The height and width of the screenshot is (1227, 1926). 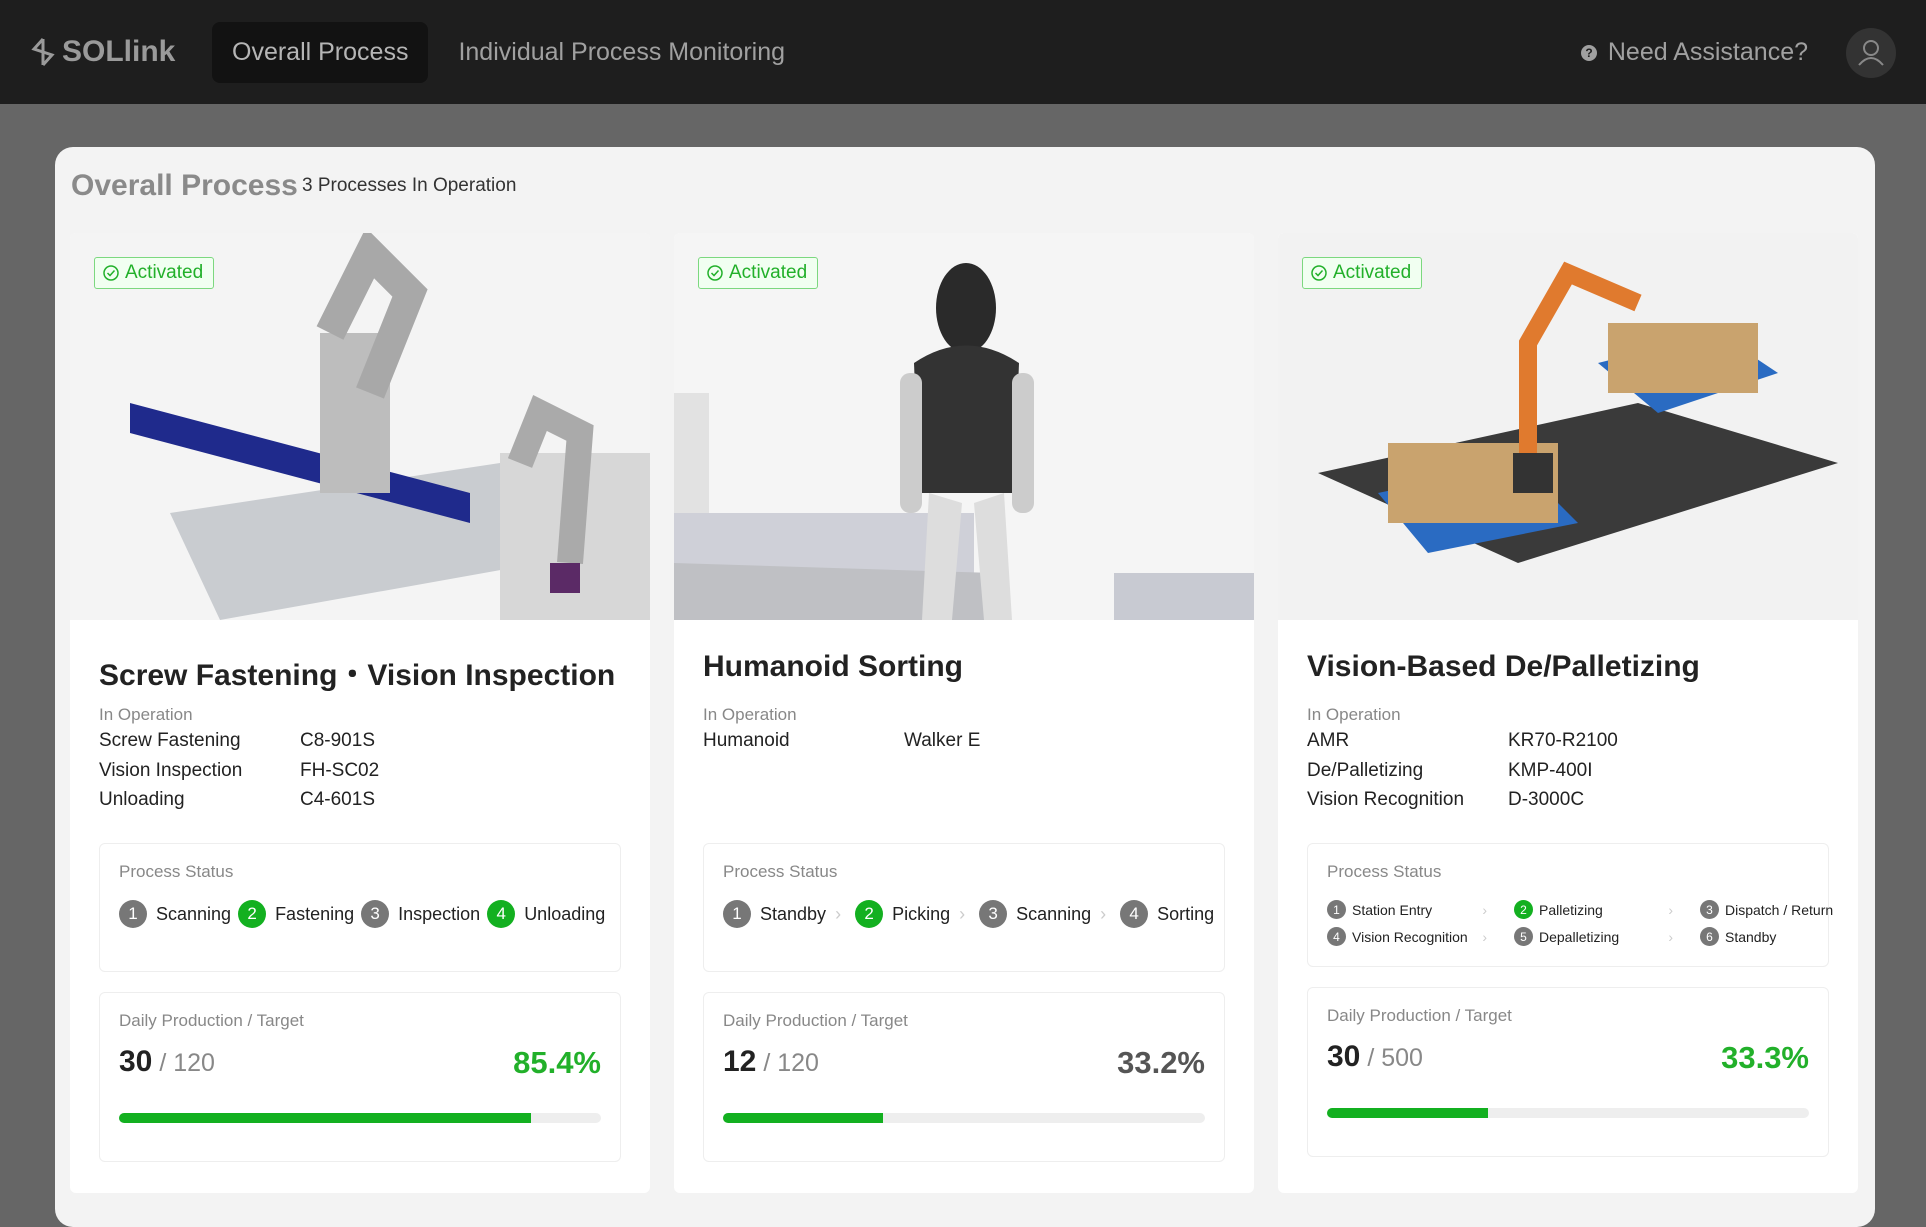 What do you see at coordinates (1503, 666) in the screenshot?
I see `card-title: Vision-Based De/Palletizing` at bounding box center [1503, 666].